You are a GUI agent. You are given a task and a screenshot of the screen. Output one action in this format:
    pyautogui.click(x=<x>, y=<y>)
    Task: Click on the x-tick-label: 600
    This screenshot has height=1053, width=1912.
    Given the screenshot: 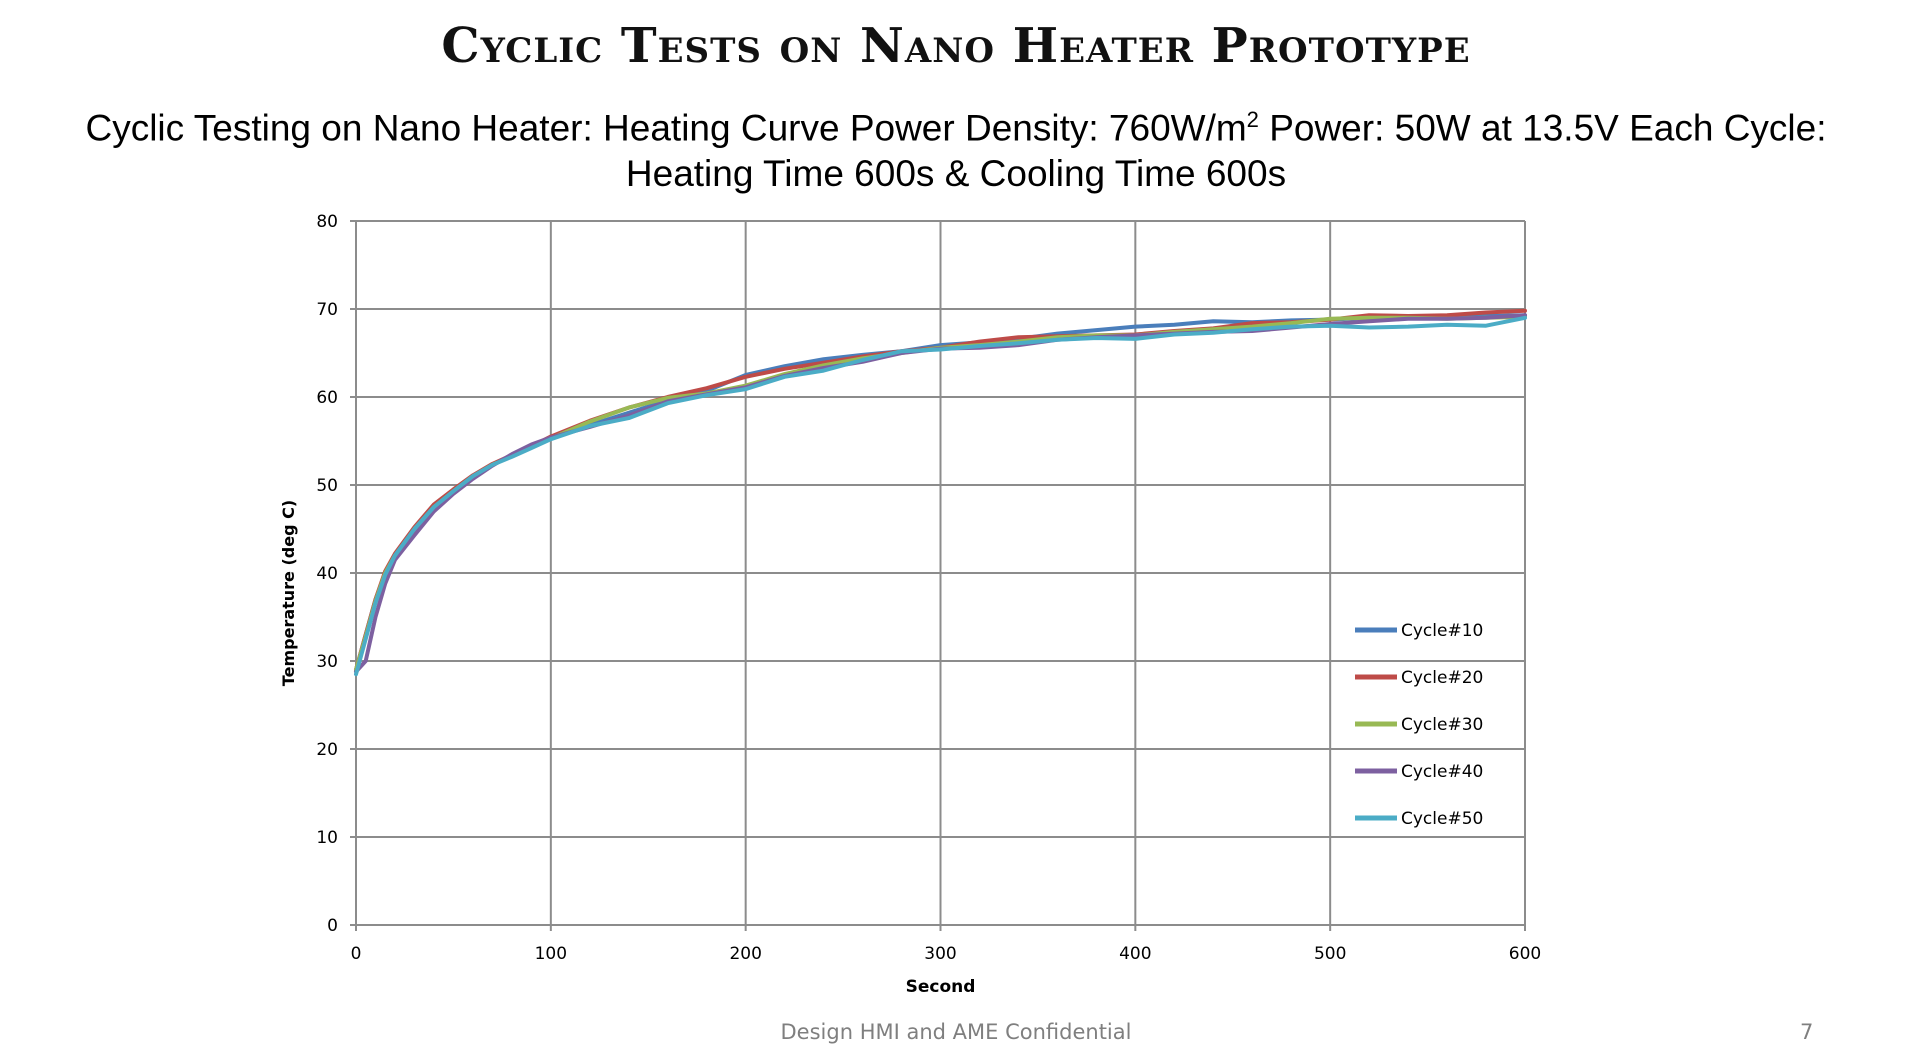 What is the action you would take?
    pyautogui.click(x=1525, y=954)
    